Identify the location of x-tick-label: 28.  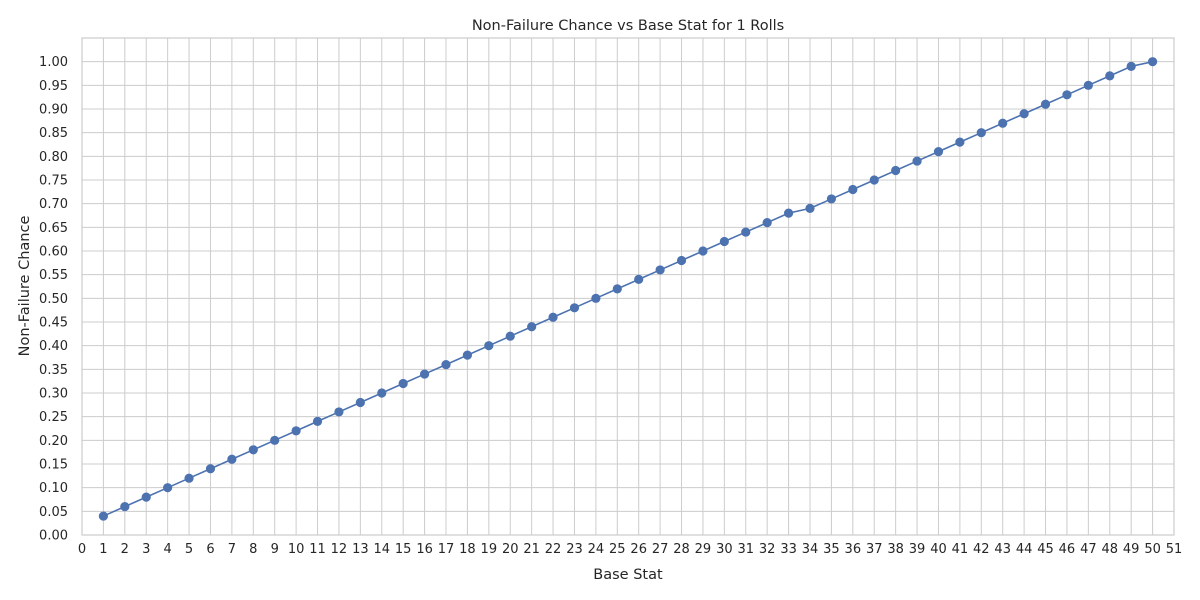
(681, 549).